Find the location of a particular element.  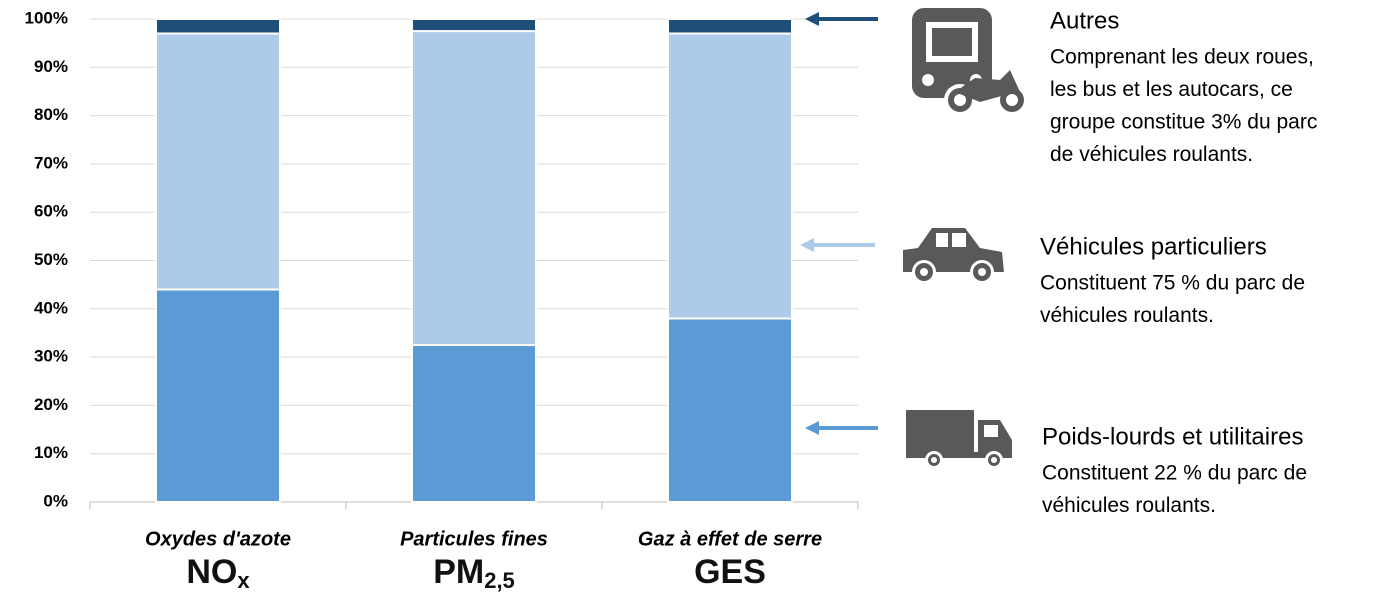

legend-title: Autres is located at coordinates (1084, 20).